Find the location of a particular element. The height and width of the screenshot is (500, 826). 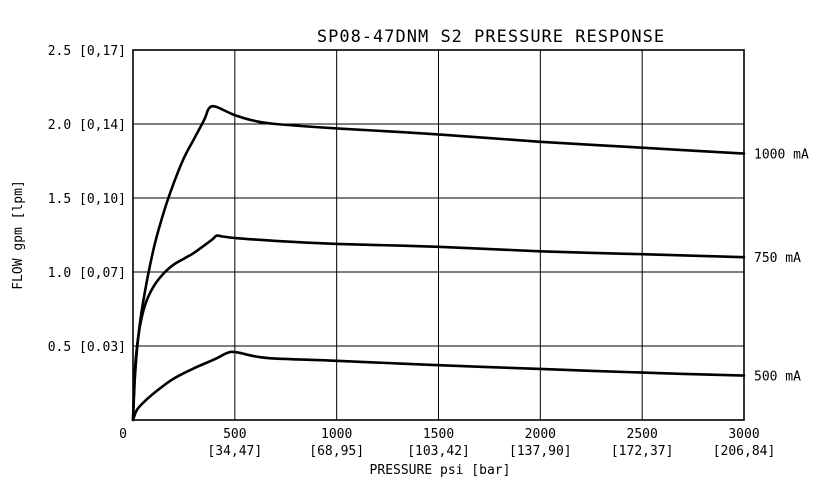

x-tick-label: 2500 is located at coordinates (642, 434).